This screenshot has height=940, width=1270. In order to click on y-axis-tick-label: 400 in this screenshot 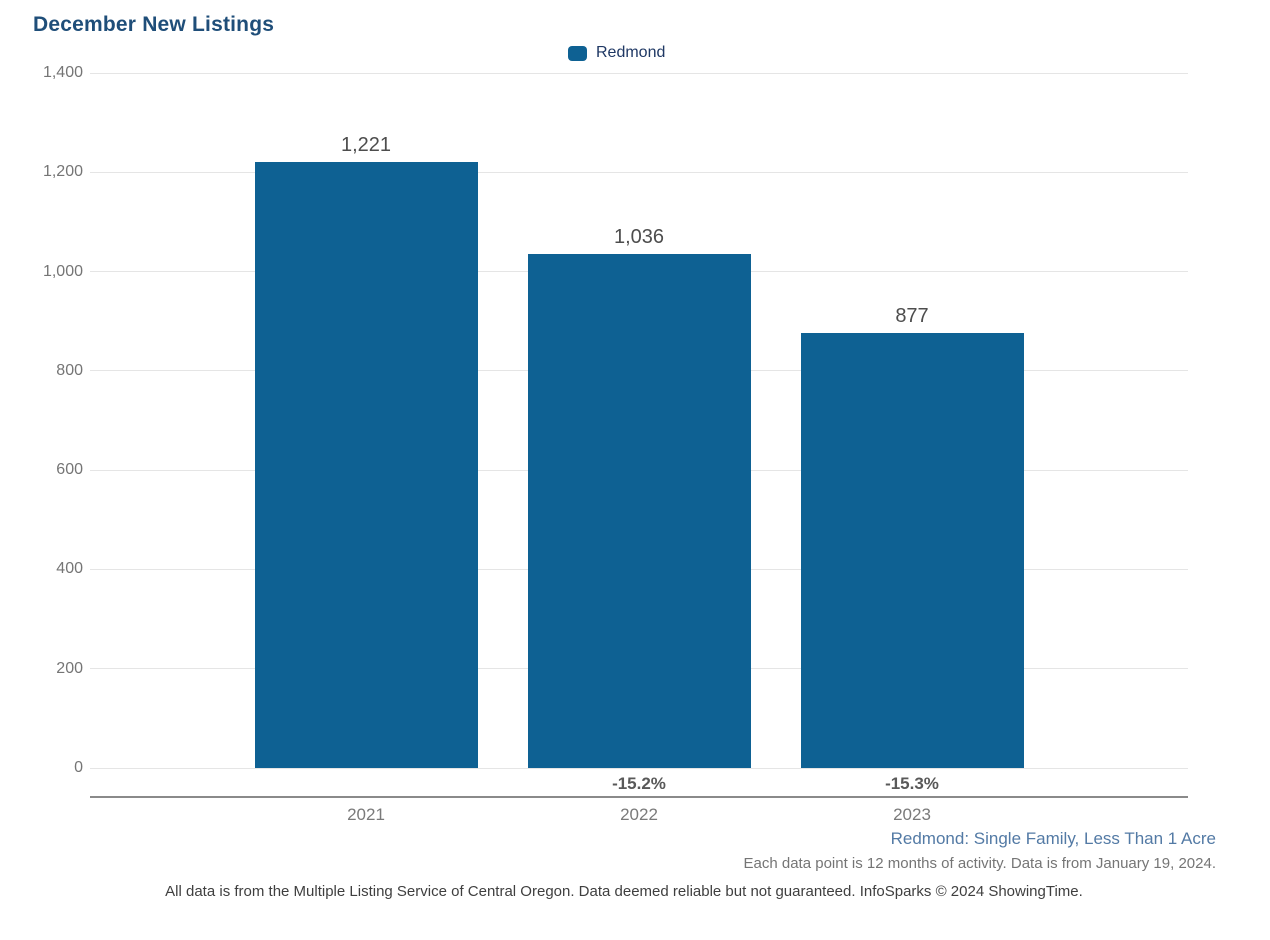, I will do `click(69, 569)`.